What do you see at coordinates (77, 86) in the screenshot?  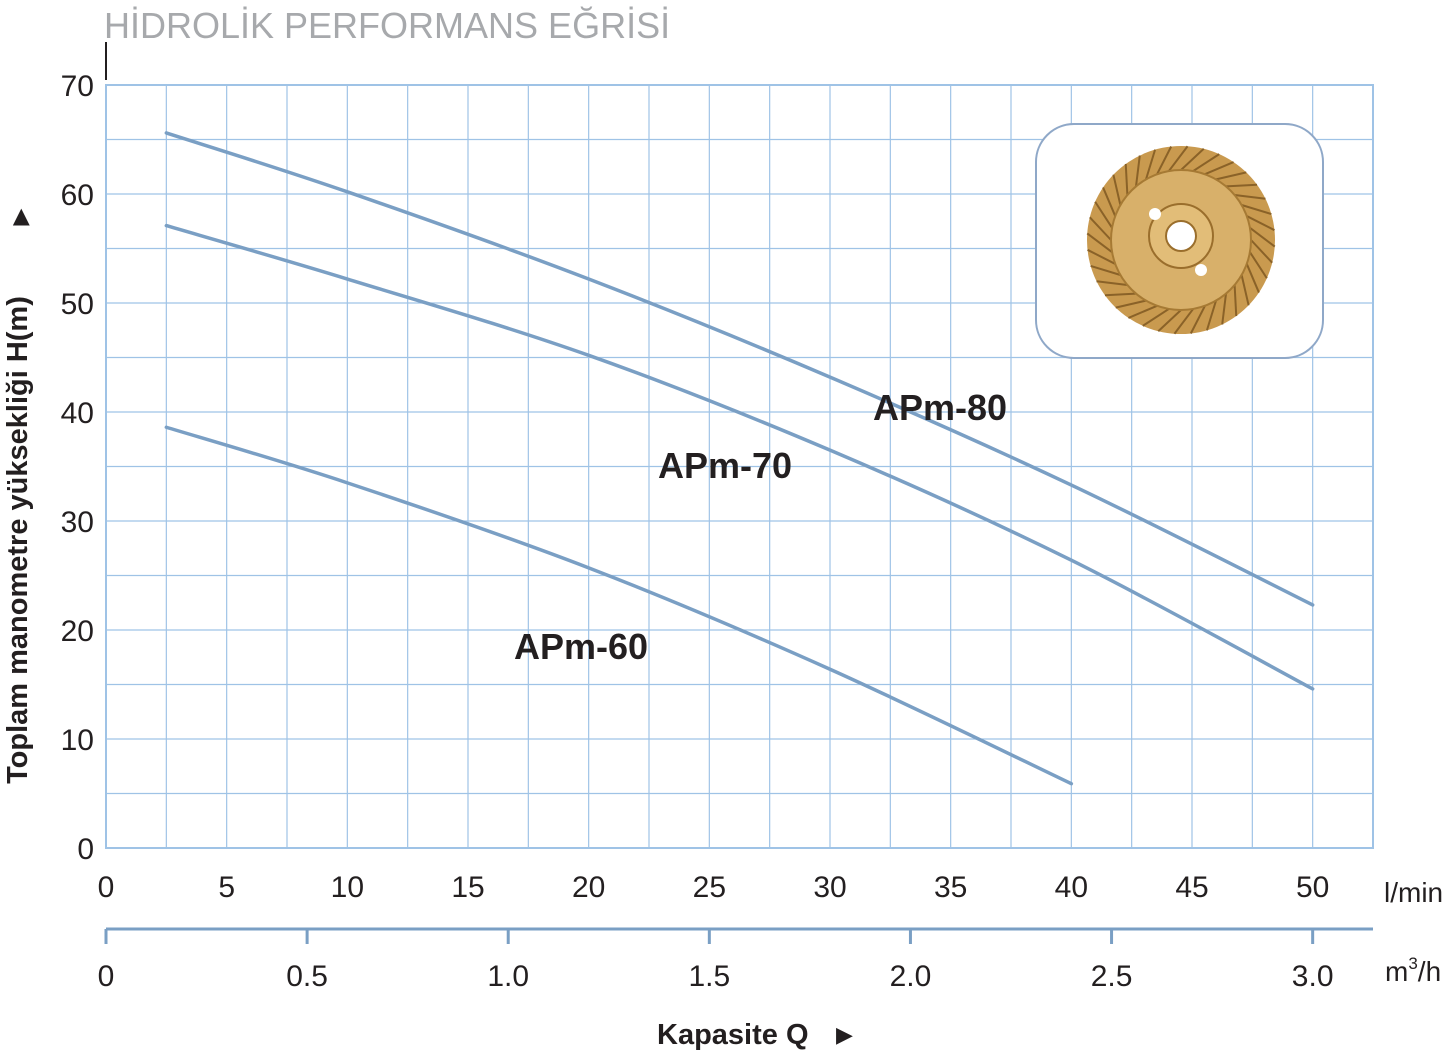 I see `y-tick-label: 70` at bounding box center [77, 86].